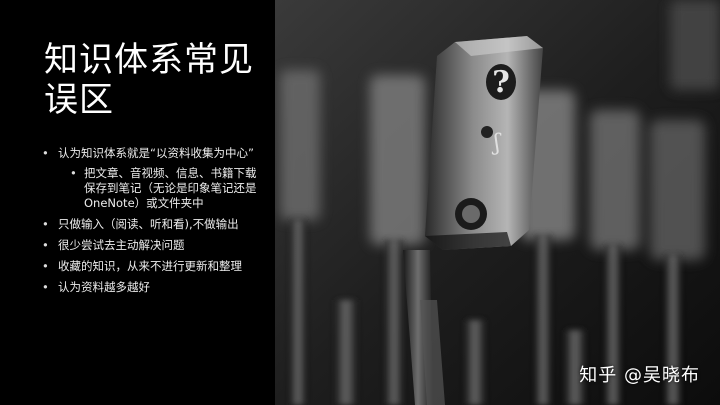 Image resolution: width=720 pixels, height=405 pixels. What do you see at coordinates (501, 82) in the screenshot?
I see `key-glyph-question: ?` at bounding box center [501, 82].